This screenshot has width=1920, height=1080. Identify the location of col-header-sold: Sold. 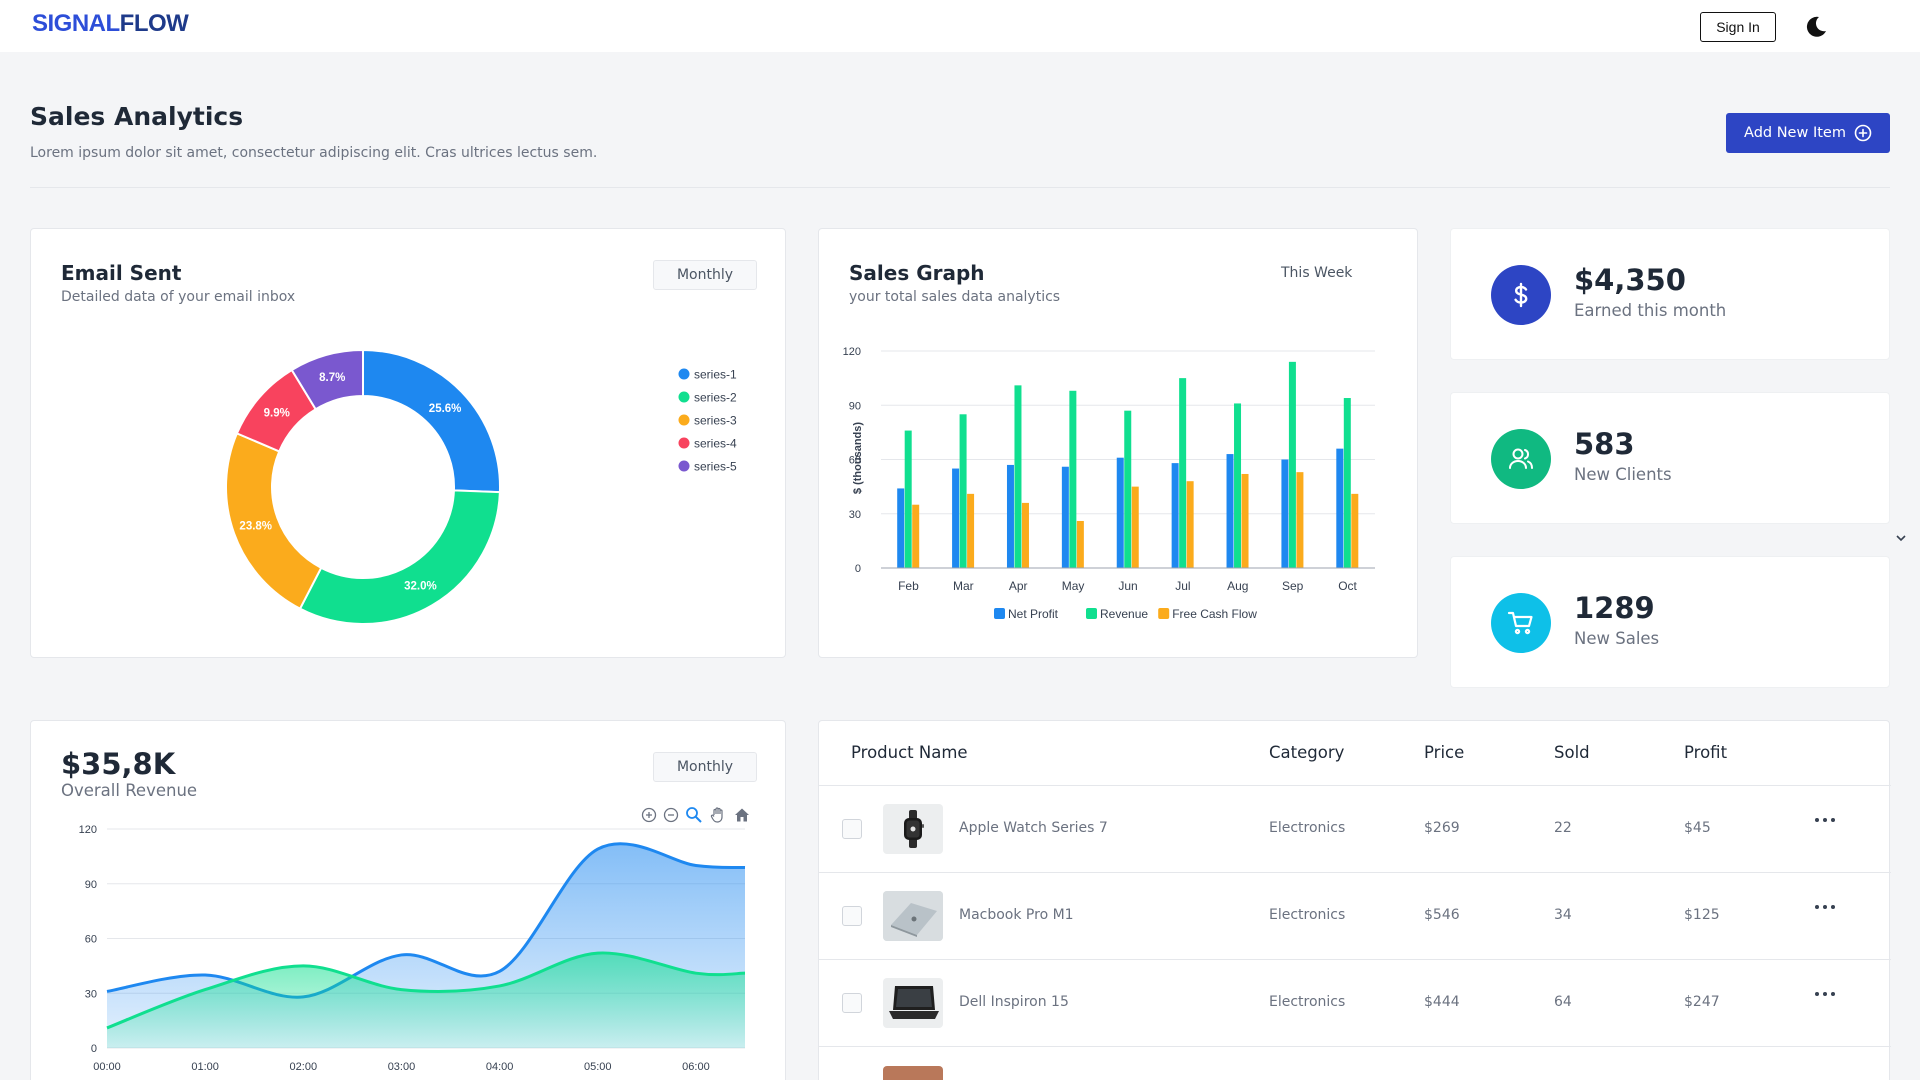
(1572, 752).